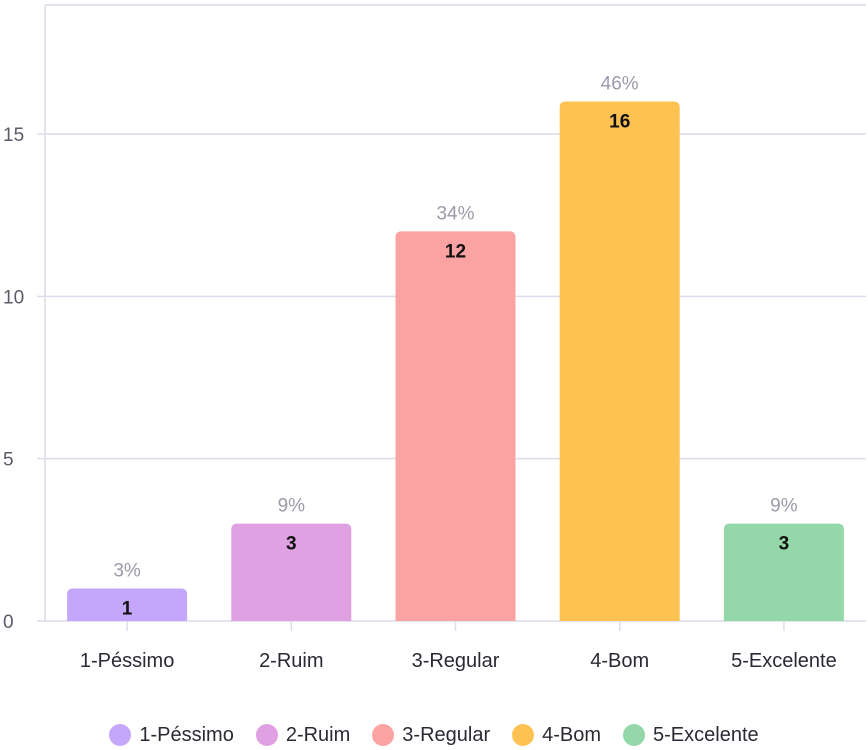 This screenshot has height=750, width=868. What do you see at coordinates (127, 609) in the screenshot?
I see `value-label: 1` at bounding box center [127, 609].